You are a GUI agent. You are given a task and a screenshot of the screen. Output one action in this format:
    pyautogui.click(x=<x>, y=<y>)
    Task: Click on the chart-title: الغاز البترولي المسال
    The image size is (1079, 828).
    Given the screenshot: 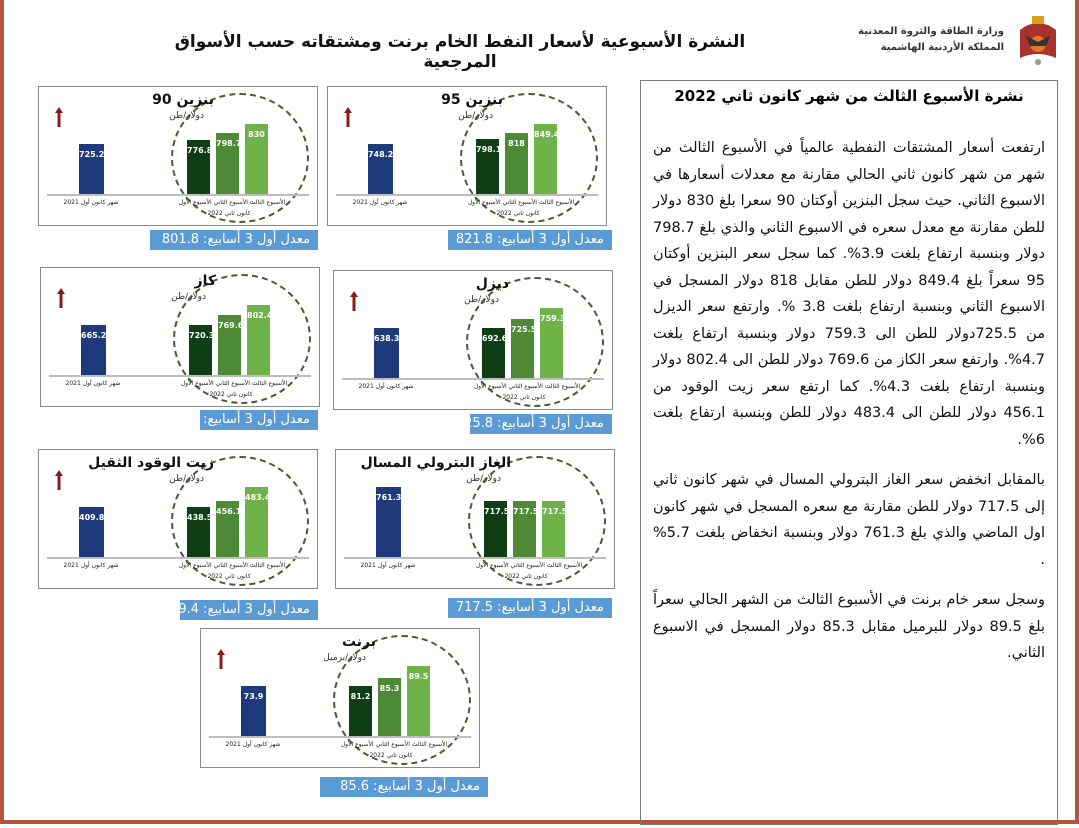 What is the action you would take?
    pyautogui.click(x=435, y=463)
    